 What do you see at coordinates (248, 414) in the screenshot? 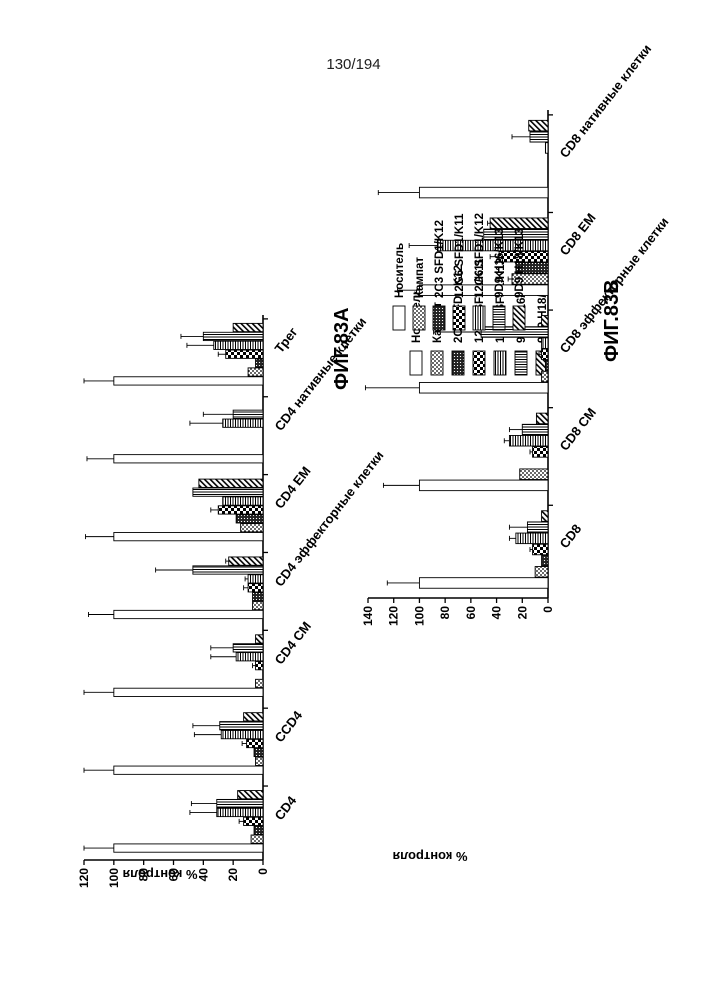
I see `bar-9d9-h16-k13-cd4-нативные-клетки` at bounding box center [248, 414].